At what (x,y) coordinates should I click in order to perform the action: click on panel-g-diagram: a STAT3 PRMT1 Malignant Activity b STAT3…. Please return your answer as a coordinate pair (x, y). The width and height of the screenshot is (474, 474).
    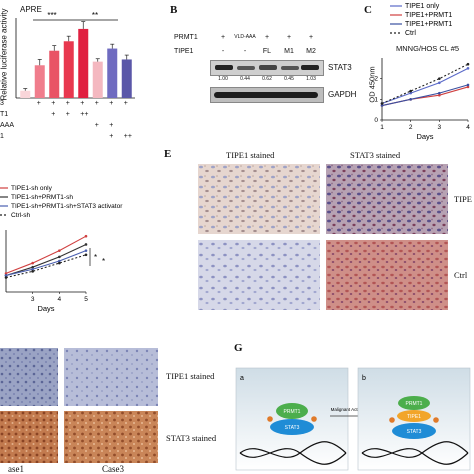
    Looking at the image, I should click on (353, 419).